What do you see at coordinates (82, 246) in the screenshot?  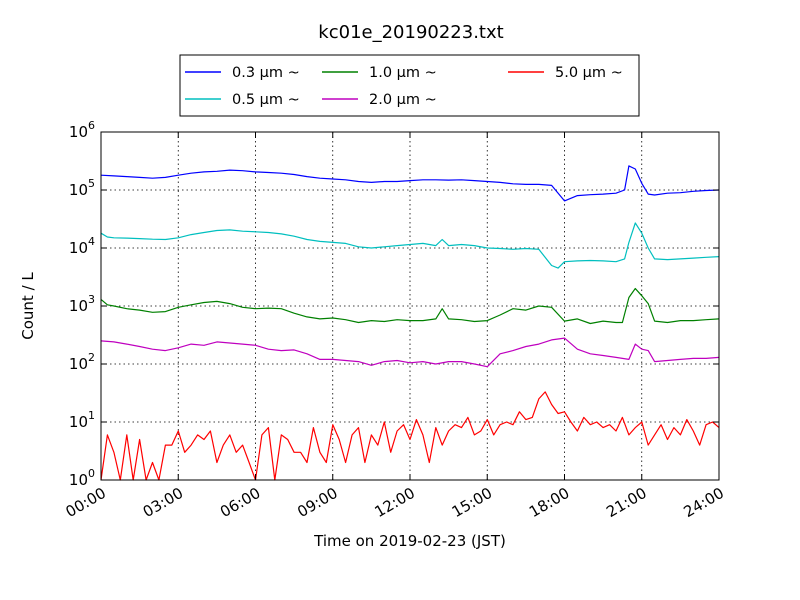 I see `y-tick-label: 10⁴` at bounding box center [82, 246].